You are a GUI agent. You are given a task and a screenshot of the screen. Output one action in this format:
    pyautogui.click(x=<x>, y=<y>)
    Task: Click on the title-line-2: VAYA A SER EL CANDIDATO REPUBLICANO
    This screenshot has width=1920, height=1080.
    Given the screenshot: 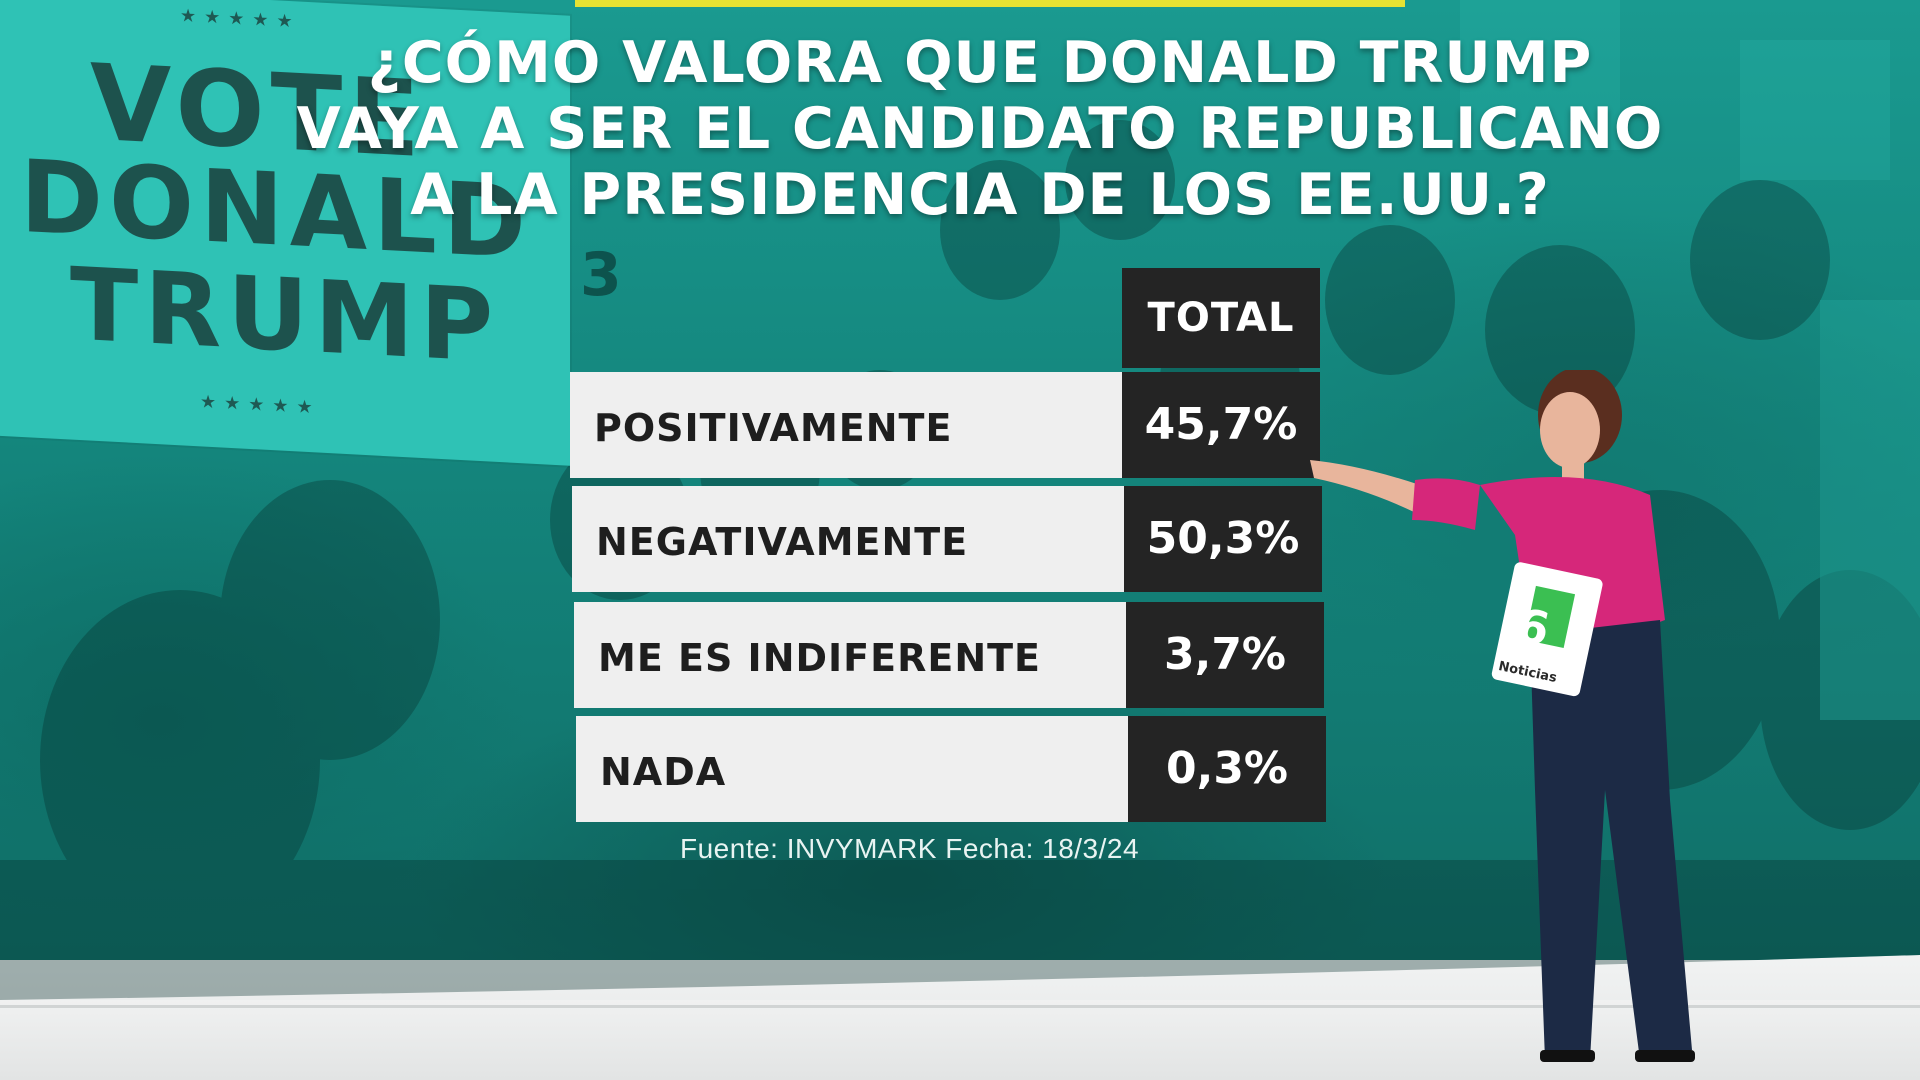 What is the action you would take?
    pyautogui.click(x=980, y=129)
    